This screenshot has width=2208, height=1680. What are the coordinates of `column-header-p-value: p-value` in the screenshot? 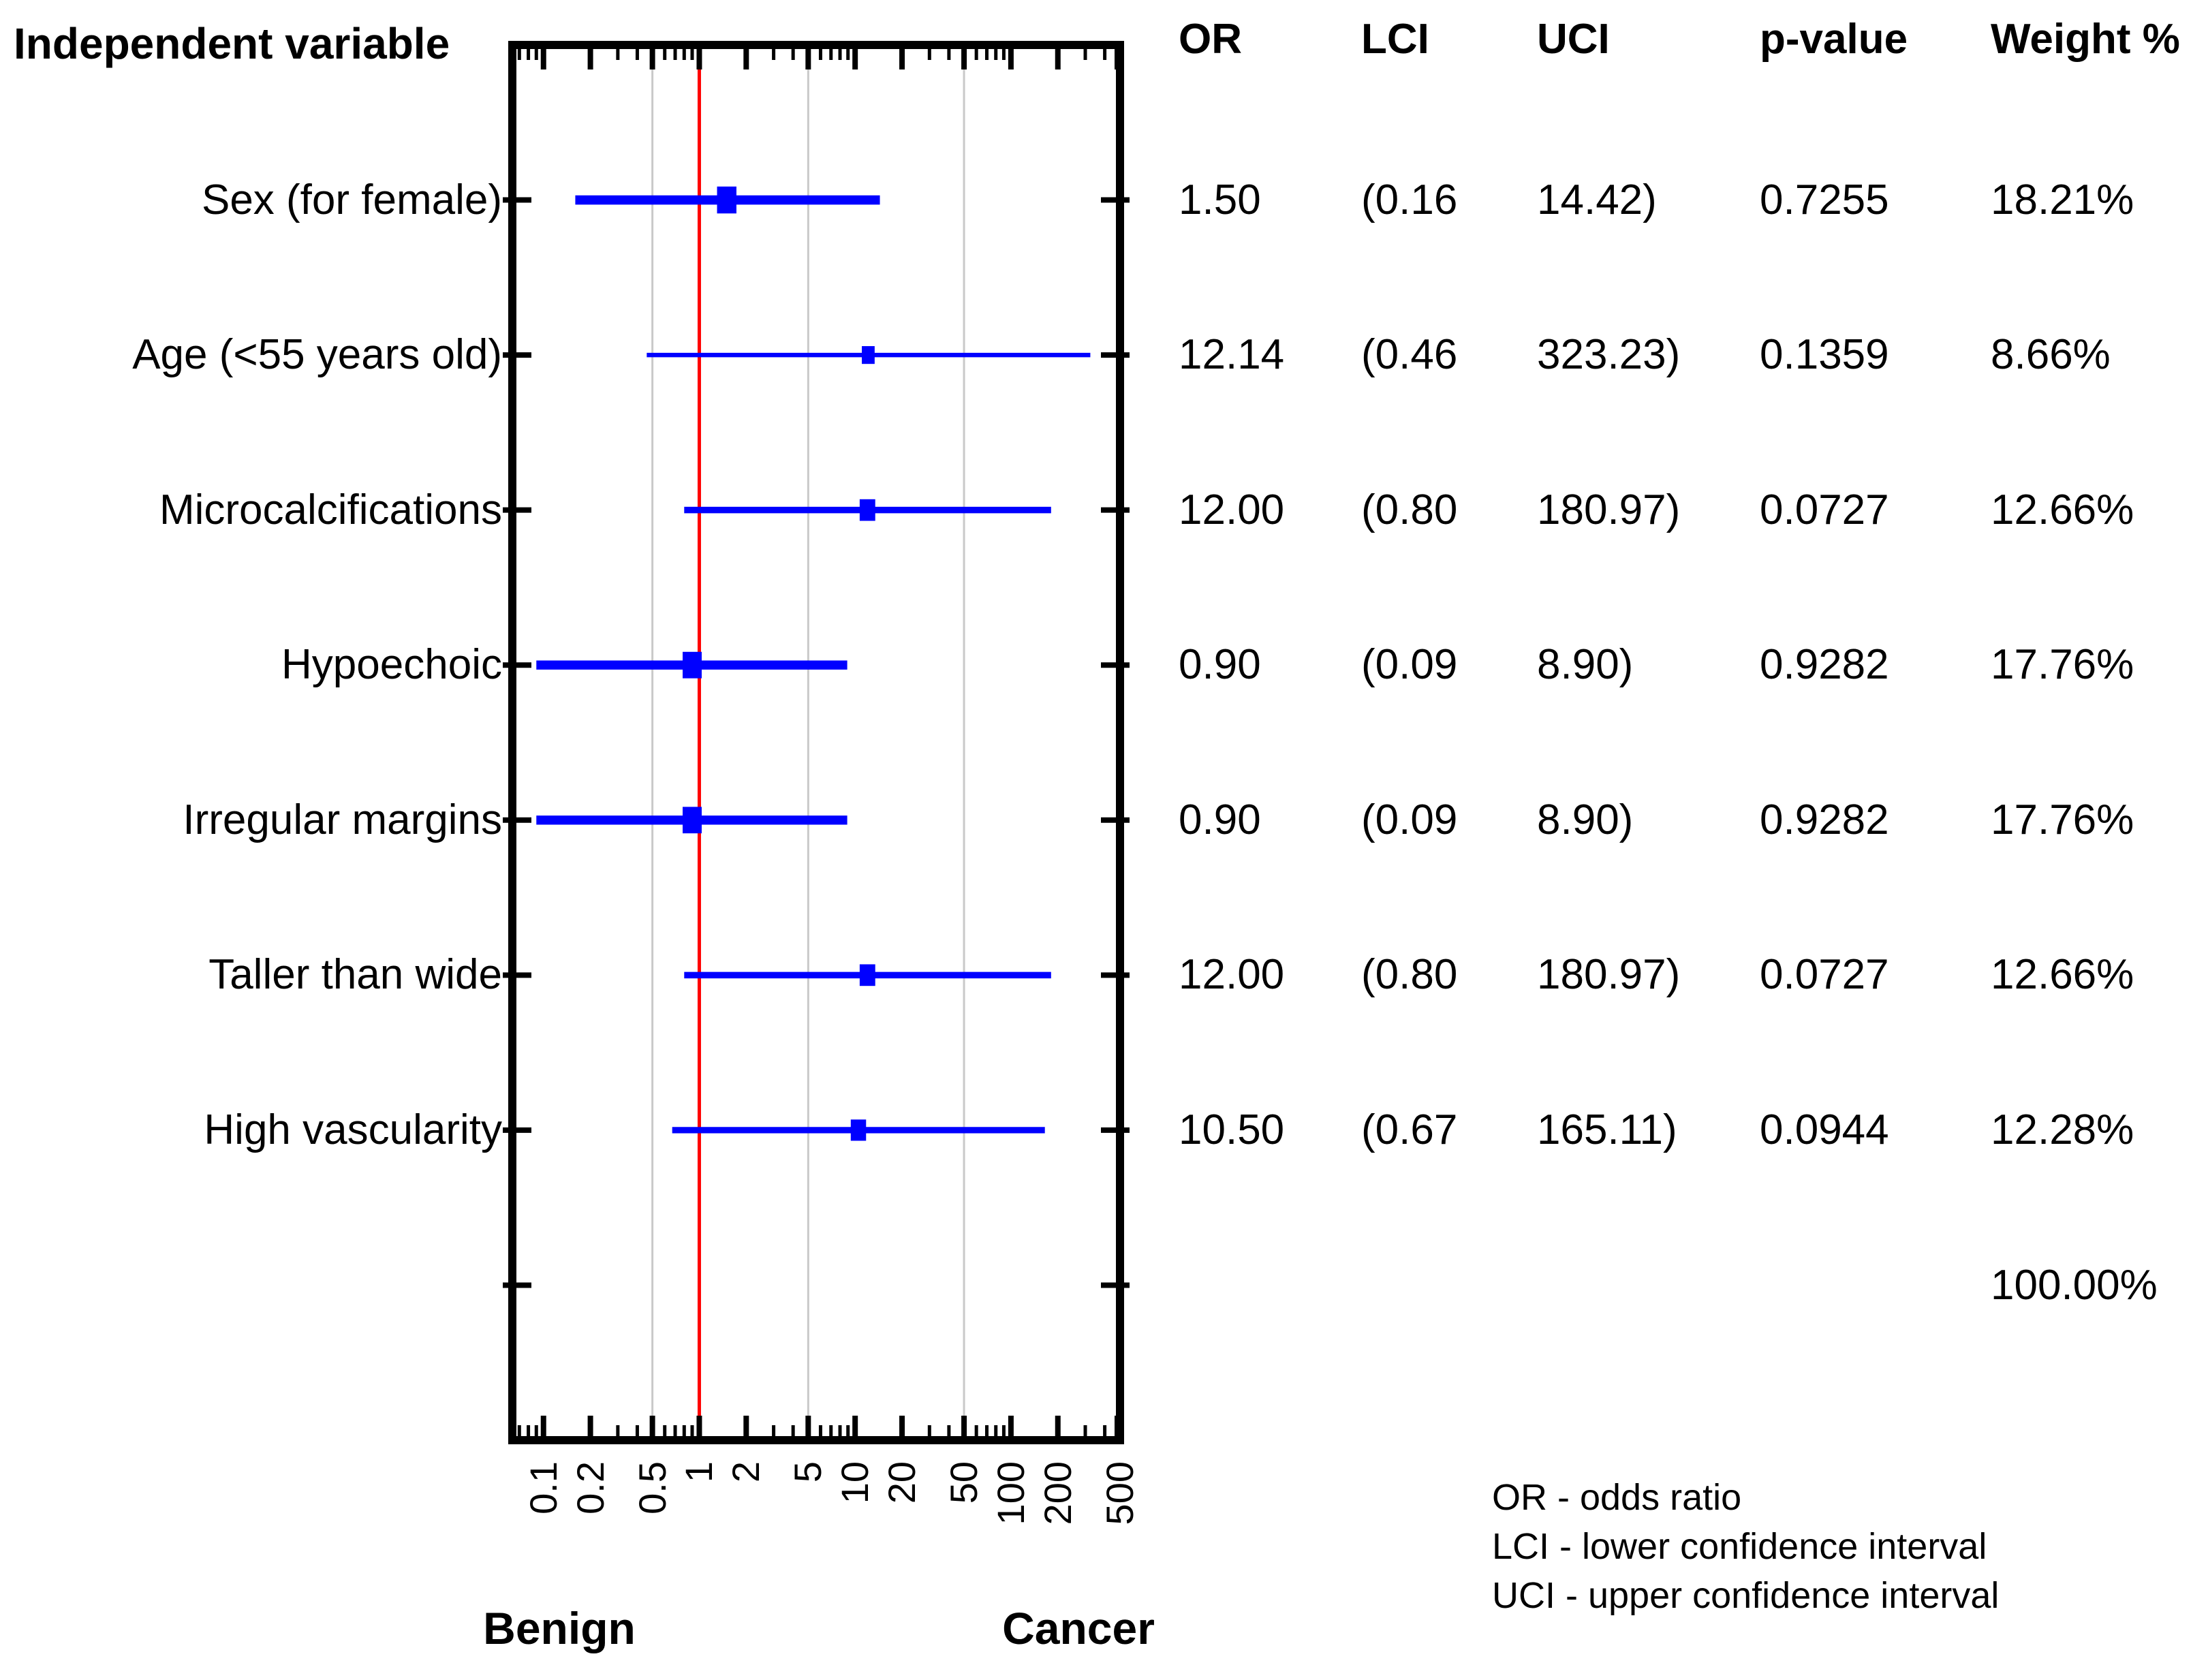 It's located at (1834, 39).